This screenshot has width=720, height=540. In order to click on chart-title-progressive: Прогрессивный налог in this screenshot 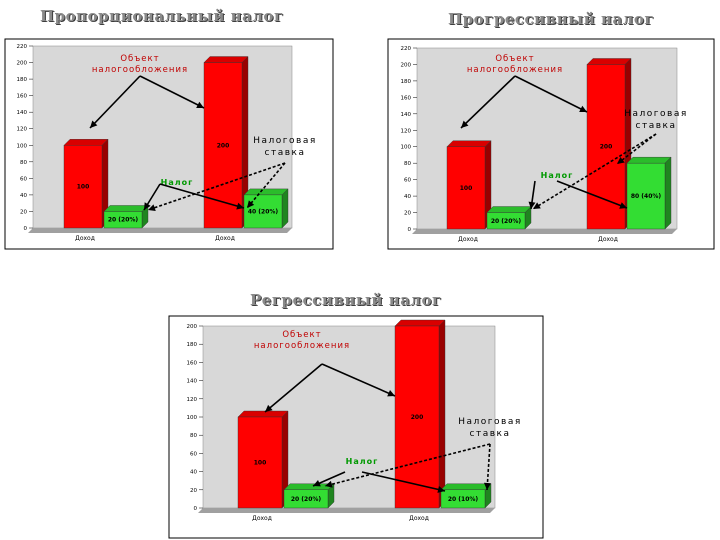, I will do `click(551, 19)`.